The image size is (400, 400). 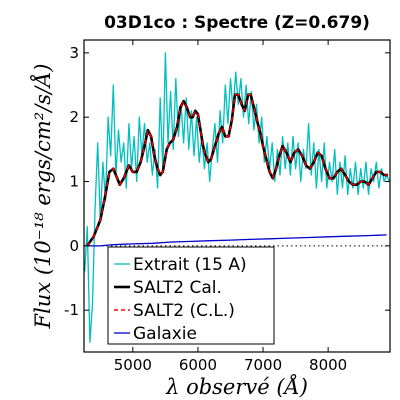 What do you see at coordinates (74, 246) in the screenshot?
I see `y-tick-label: 0` at bounding box center [74, 246].